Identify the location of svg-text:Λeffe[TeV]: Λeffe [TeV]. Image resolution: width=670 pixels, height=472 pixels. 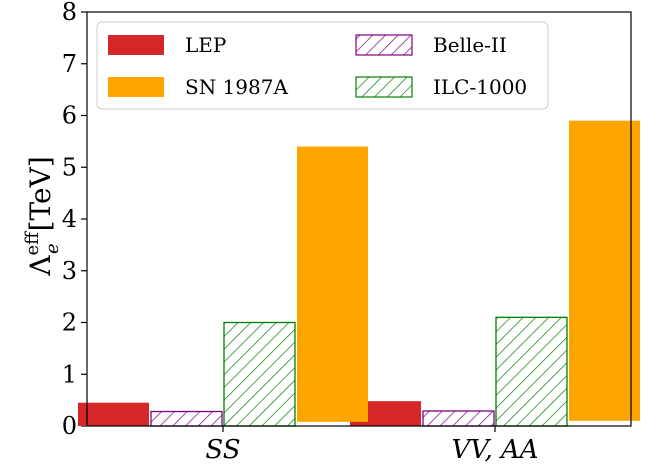
(42, 216).